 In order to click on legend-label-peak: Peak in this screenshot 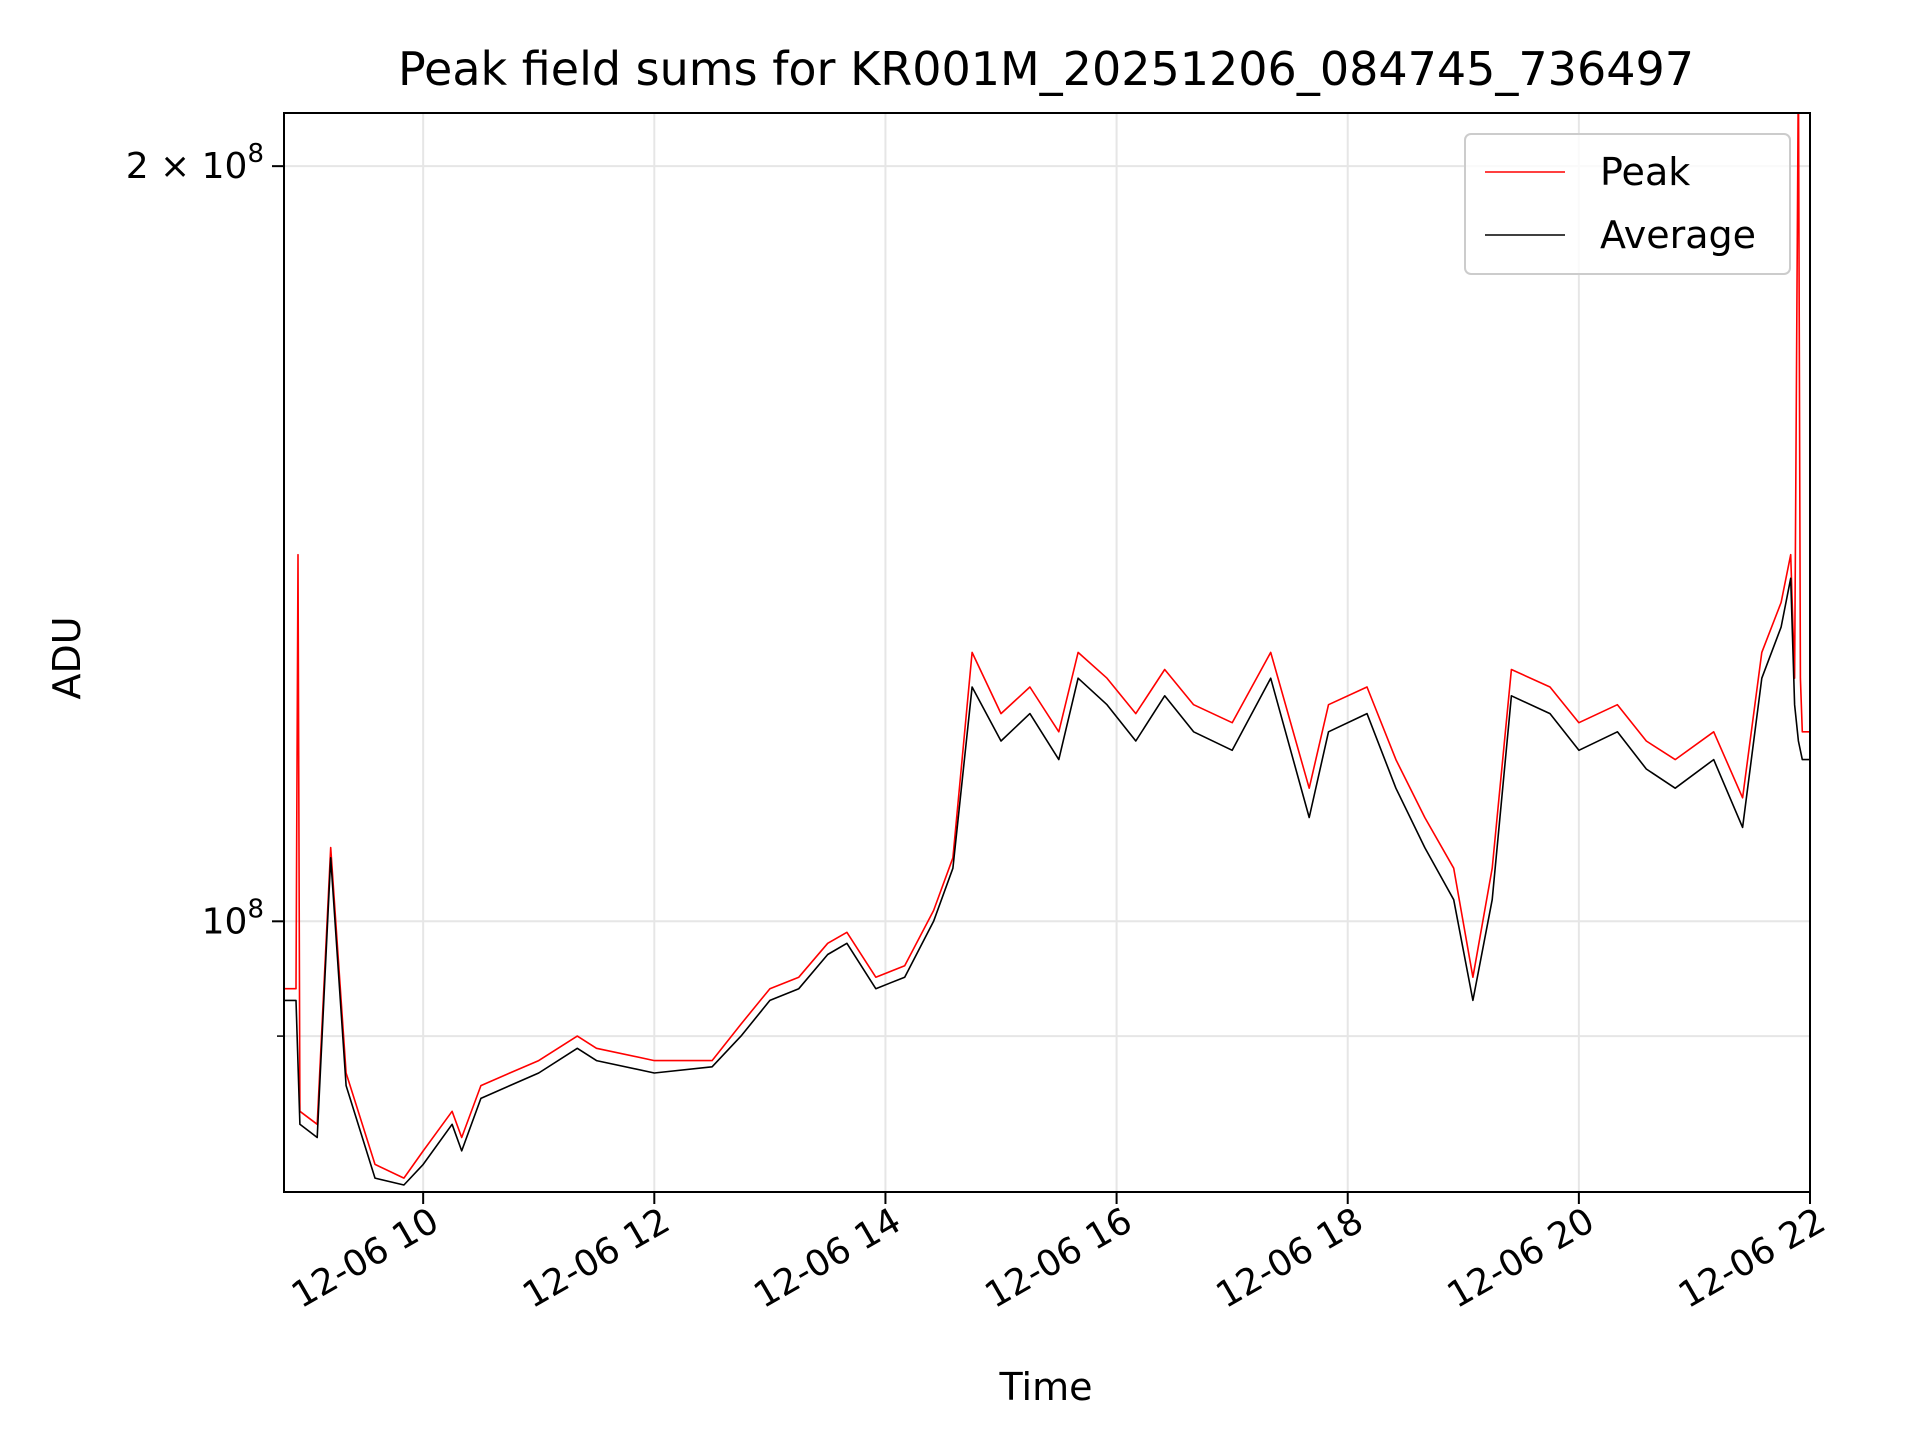, I will do `click(1645, 172)`.